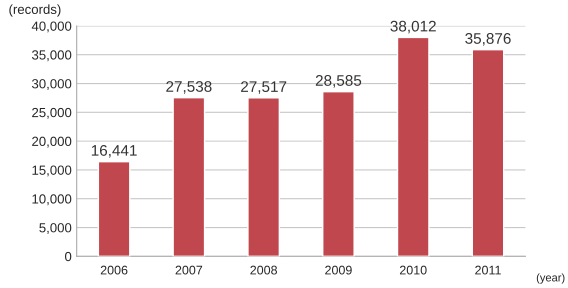  I want to click on x-tick-label: 2007, so click(189, 270).